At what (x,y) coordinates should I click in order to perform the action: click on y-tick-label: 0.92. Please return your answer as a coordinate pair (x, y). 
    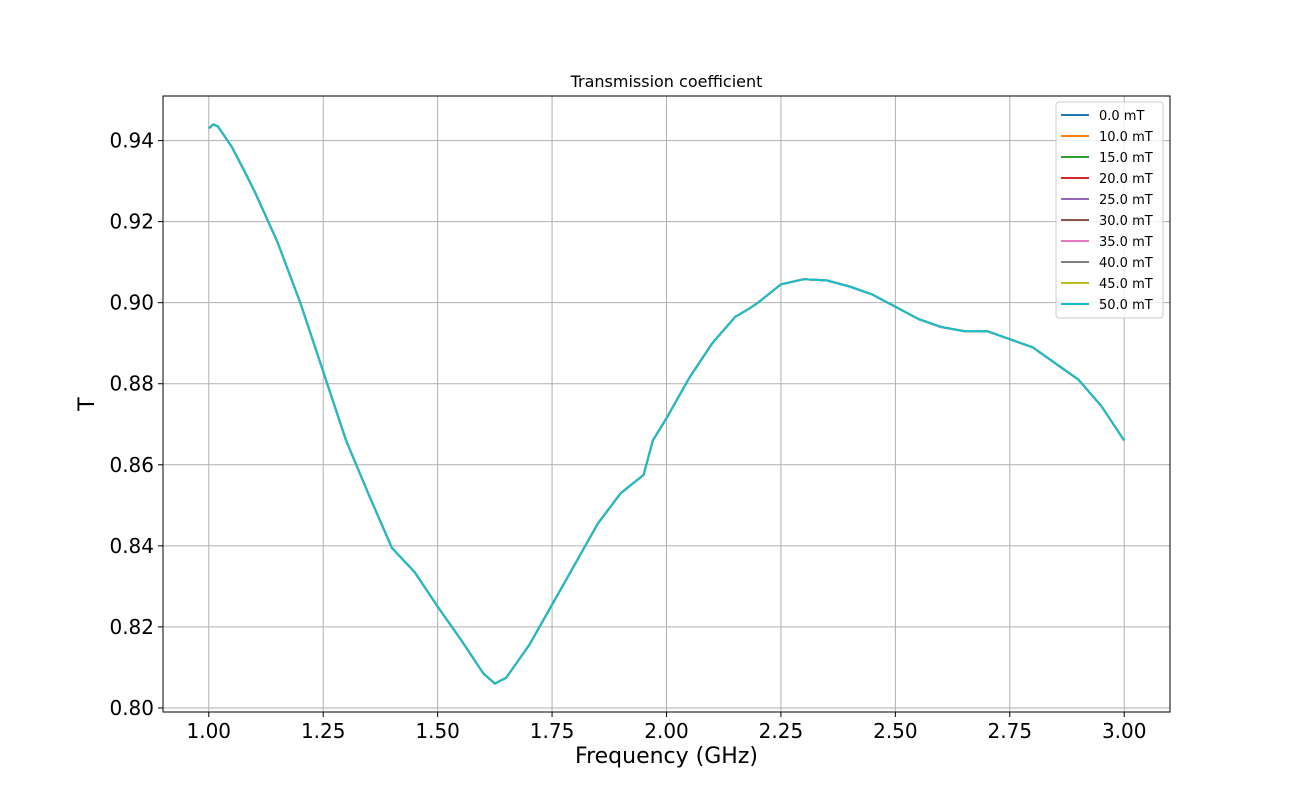
    Looking at the image, I should click on (131, 222).